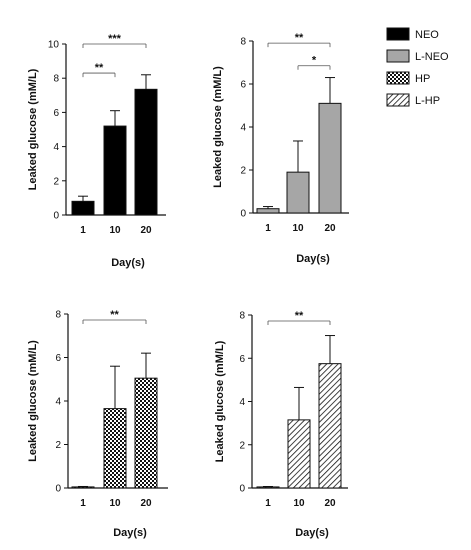 The width and height of the screenshot is (471, 550). What do you see at coordinates (412, 34) in the screenshot?
I see `legend-item-NEO: NEO` at bounding box center [412, 34].